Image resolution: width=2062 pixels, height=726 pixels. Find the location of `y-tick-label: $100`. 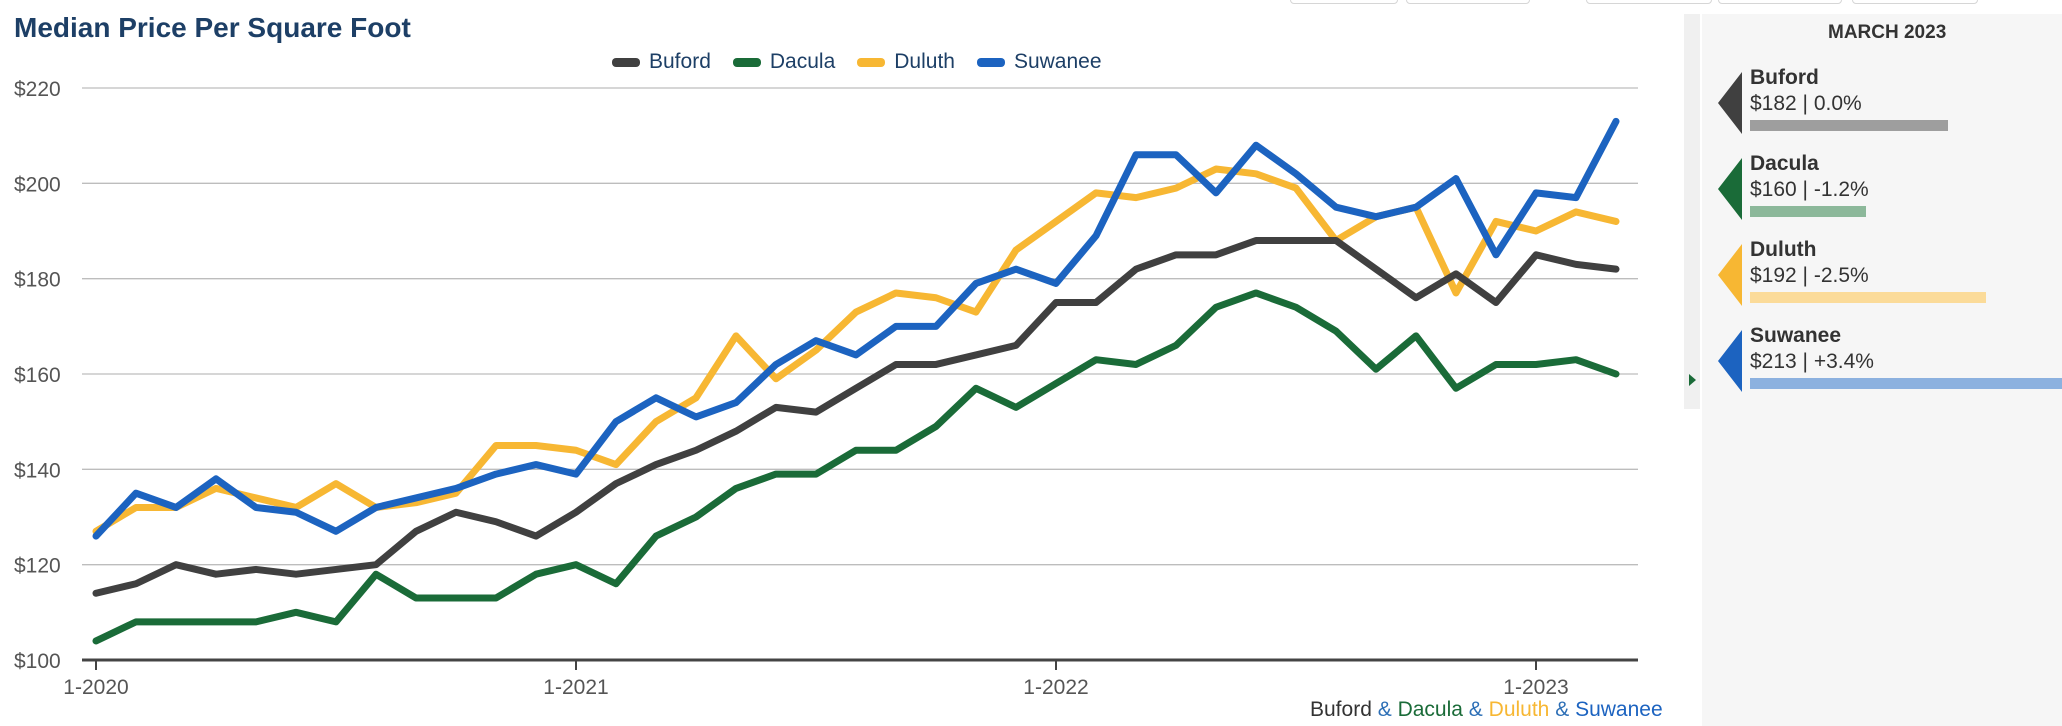

y-tick-label: $100 is located at coordinates (37, 661).